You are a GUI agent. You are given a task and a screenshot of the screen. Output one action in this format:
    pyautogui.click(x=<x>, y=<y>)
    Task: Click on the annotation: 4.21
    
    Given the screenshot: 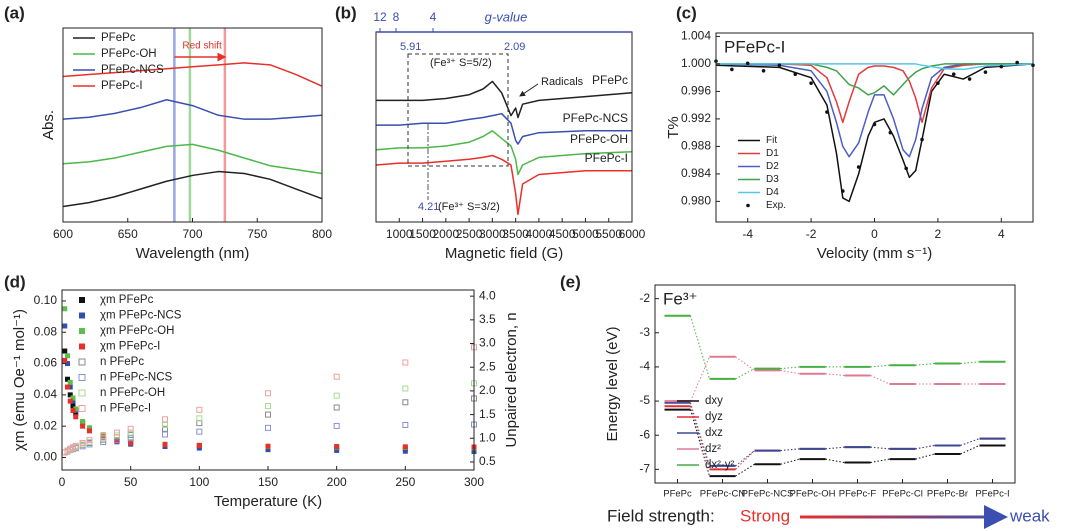 What is the action you would take?
    pyautogui.click(x=428, y=207)
    